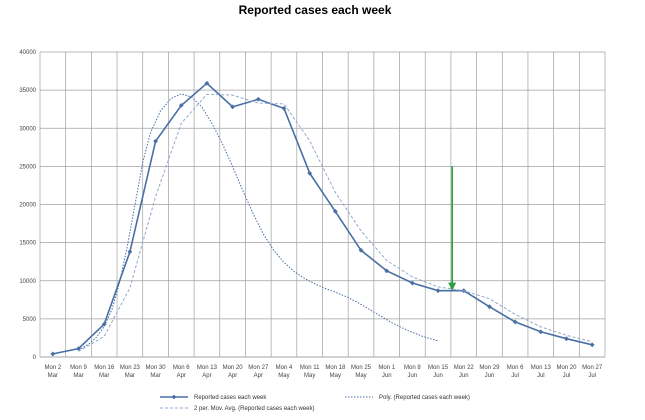  I want to click on y-tick-label: 0, so click(35, 358).